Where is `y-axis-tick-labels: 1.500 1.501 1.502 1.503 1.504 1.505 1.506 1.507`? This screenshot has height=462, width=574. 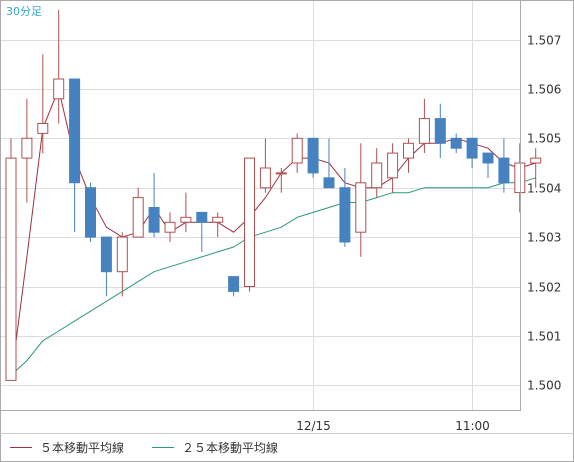
y-axis-tick-labels: 1.500 1.501 1.502 1.503 1.504 1.505 1.506 1.507 is located at coordinates (544, 213).